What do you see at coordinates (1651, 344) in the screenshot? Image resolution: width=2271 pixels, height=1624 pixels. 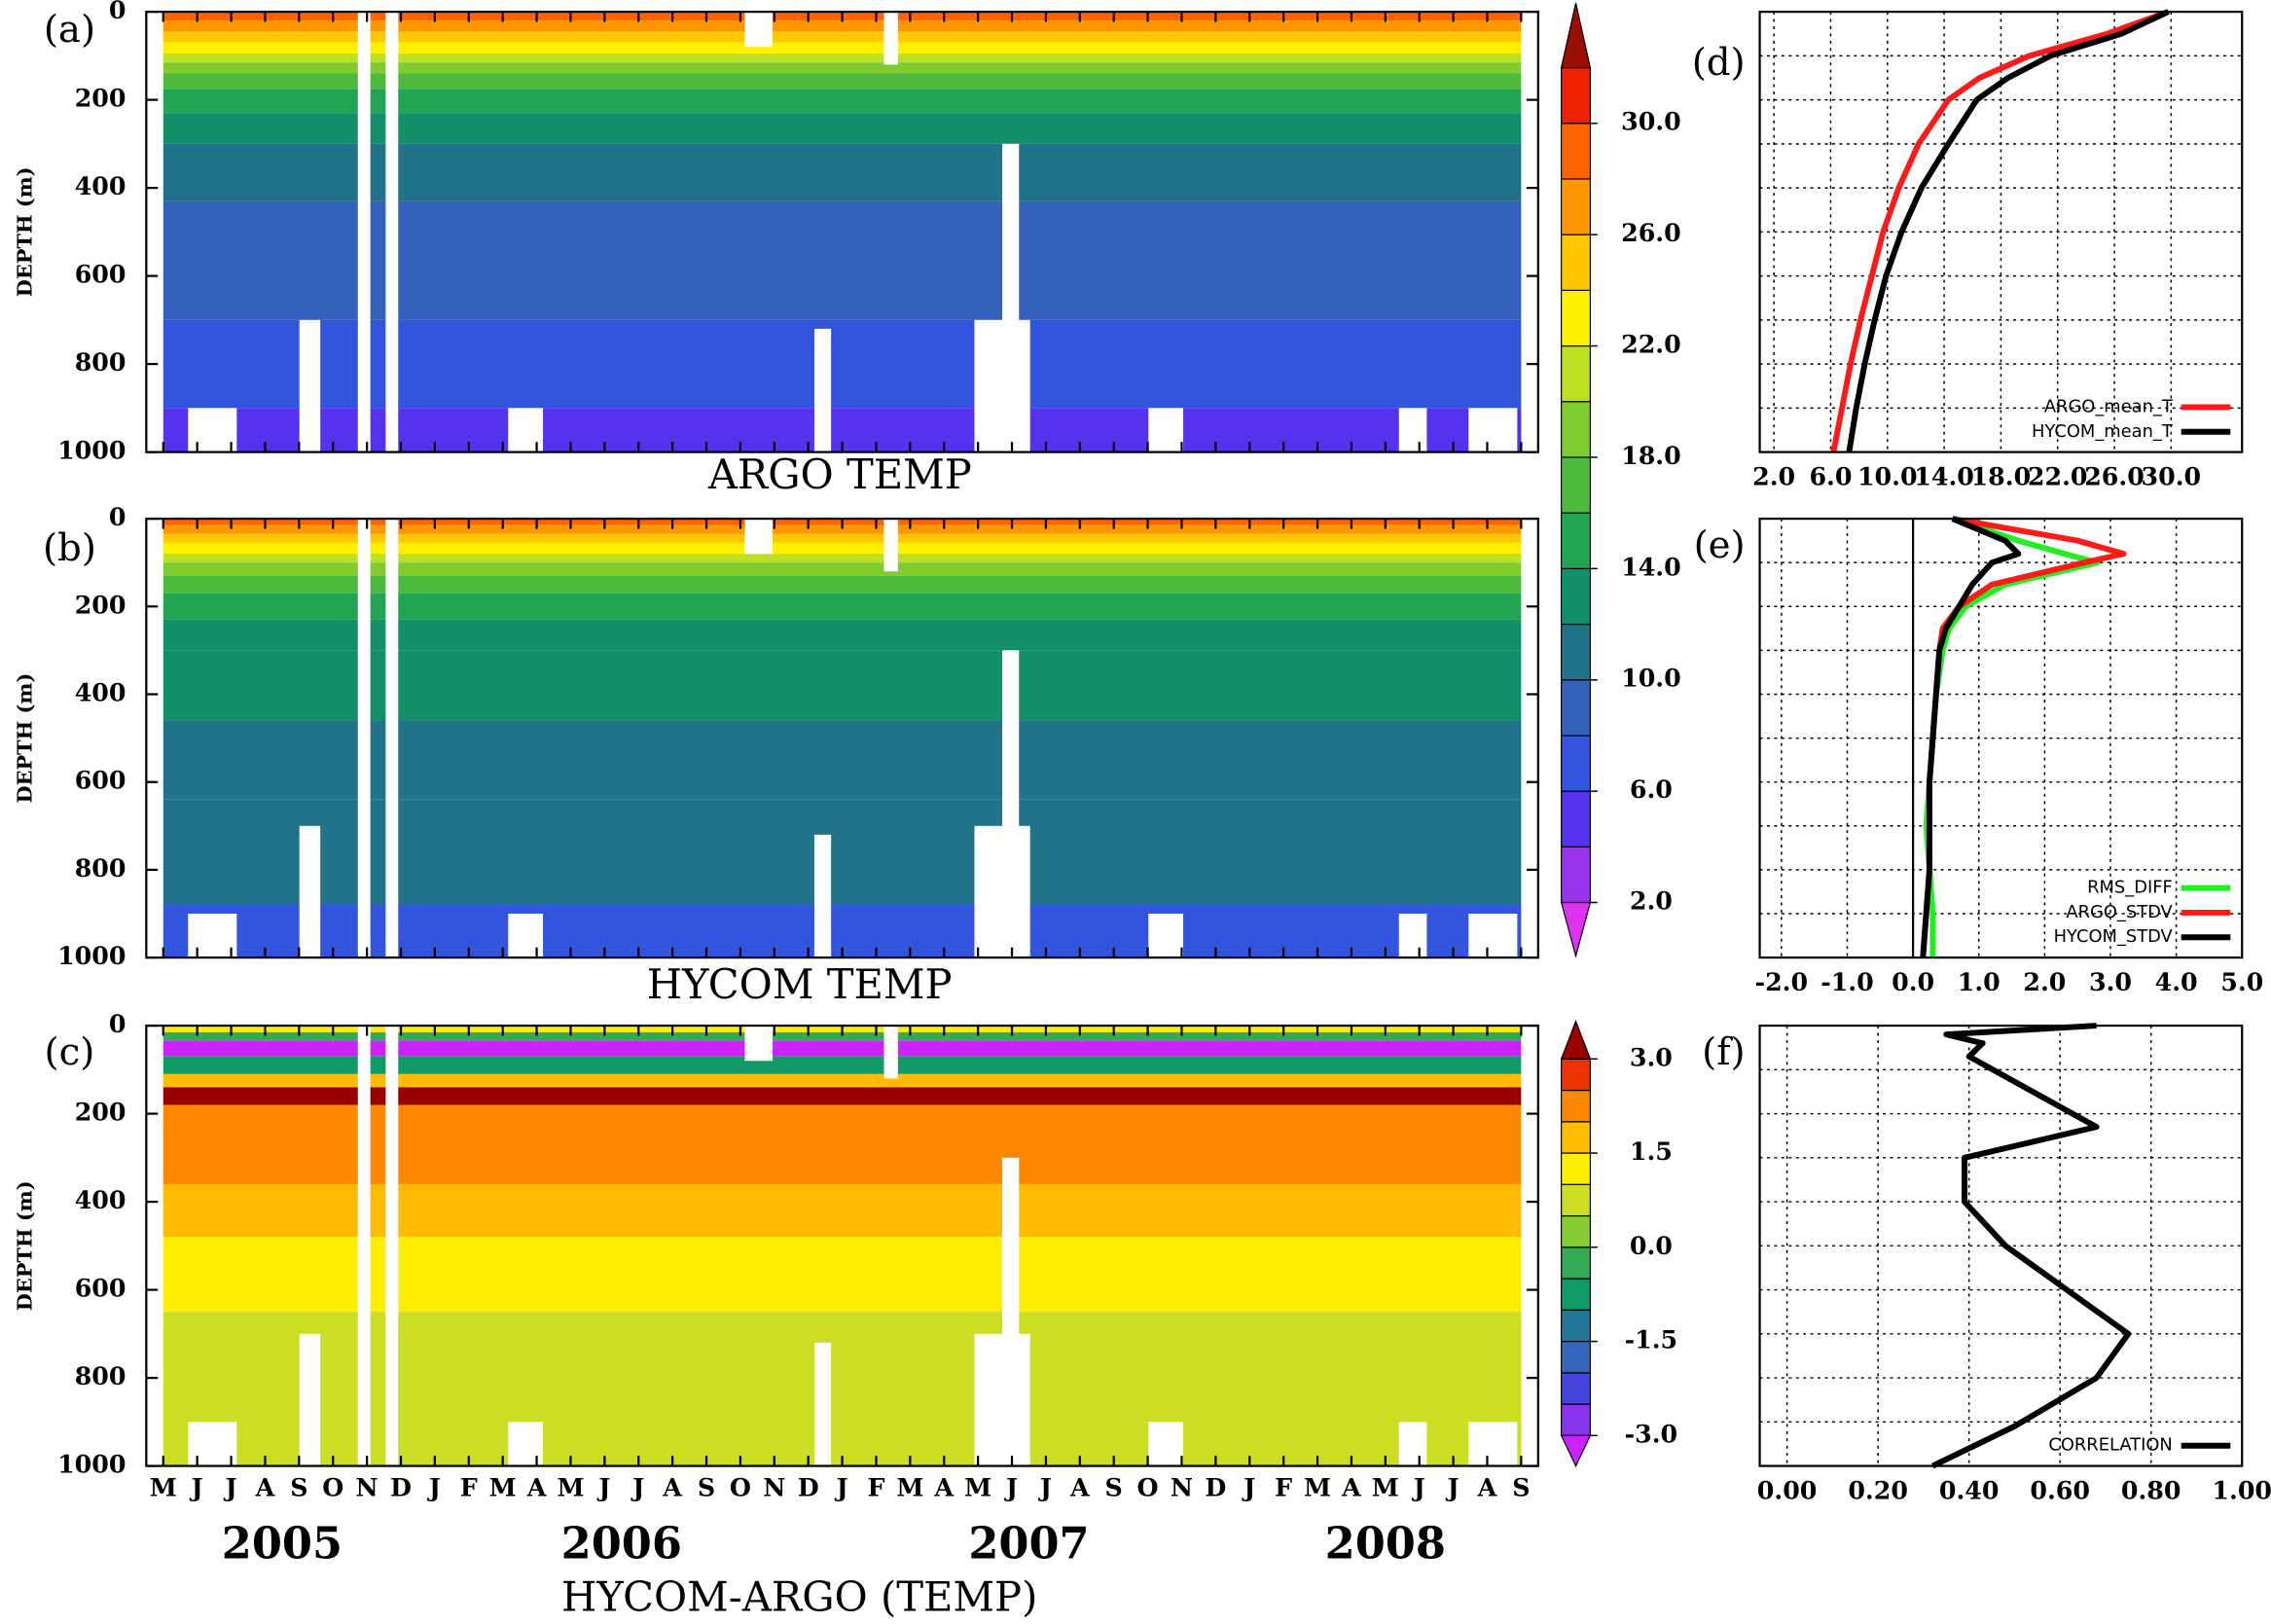 I see `colorbar-tick-label: 22.0` at bounding box center [1651, 344].